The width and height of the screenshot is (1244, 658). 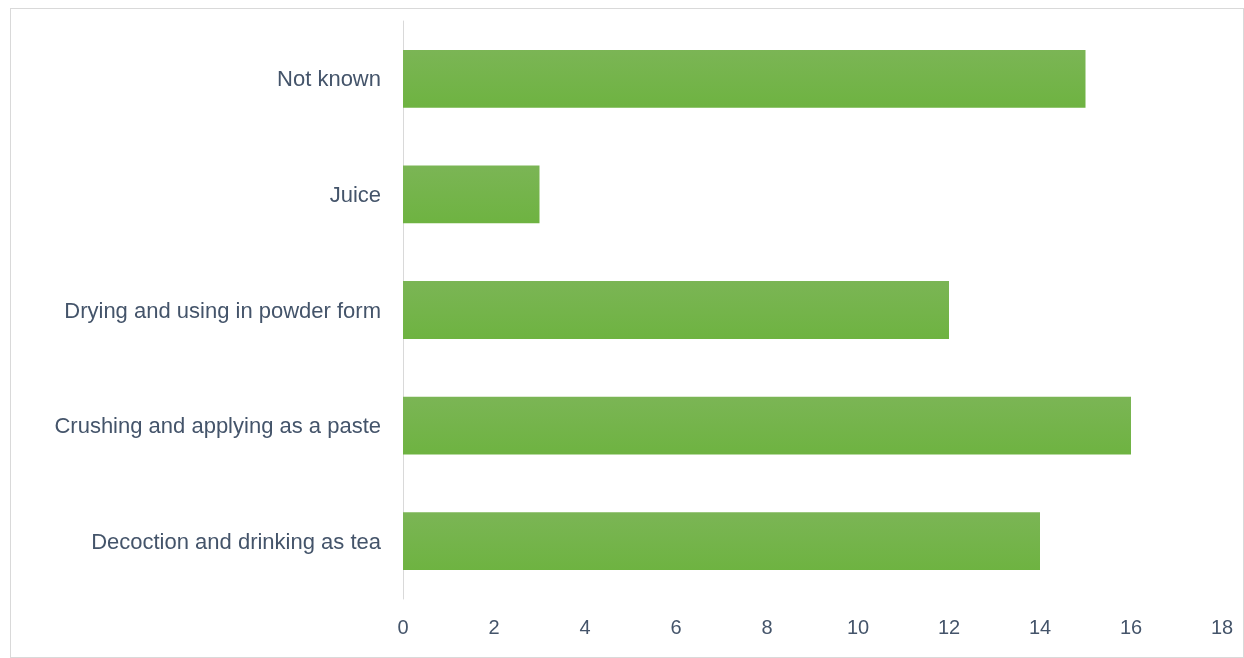 I want to click on x-tick-label: 2, so click(x=494, y=627).